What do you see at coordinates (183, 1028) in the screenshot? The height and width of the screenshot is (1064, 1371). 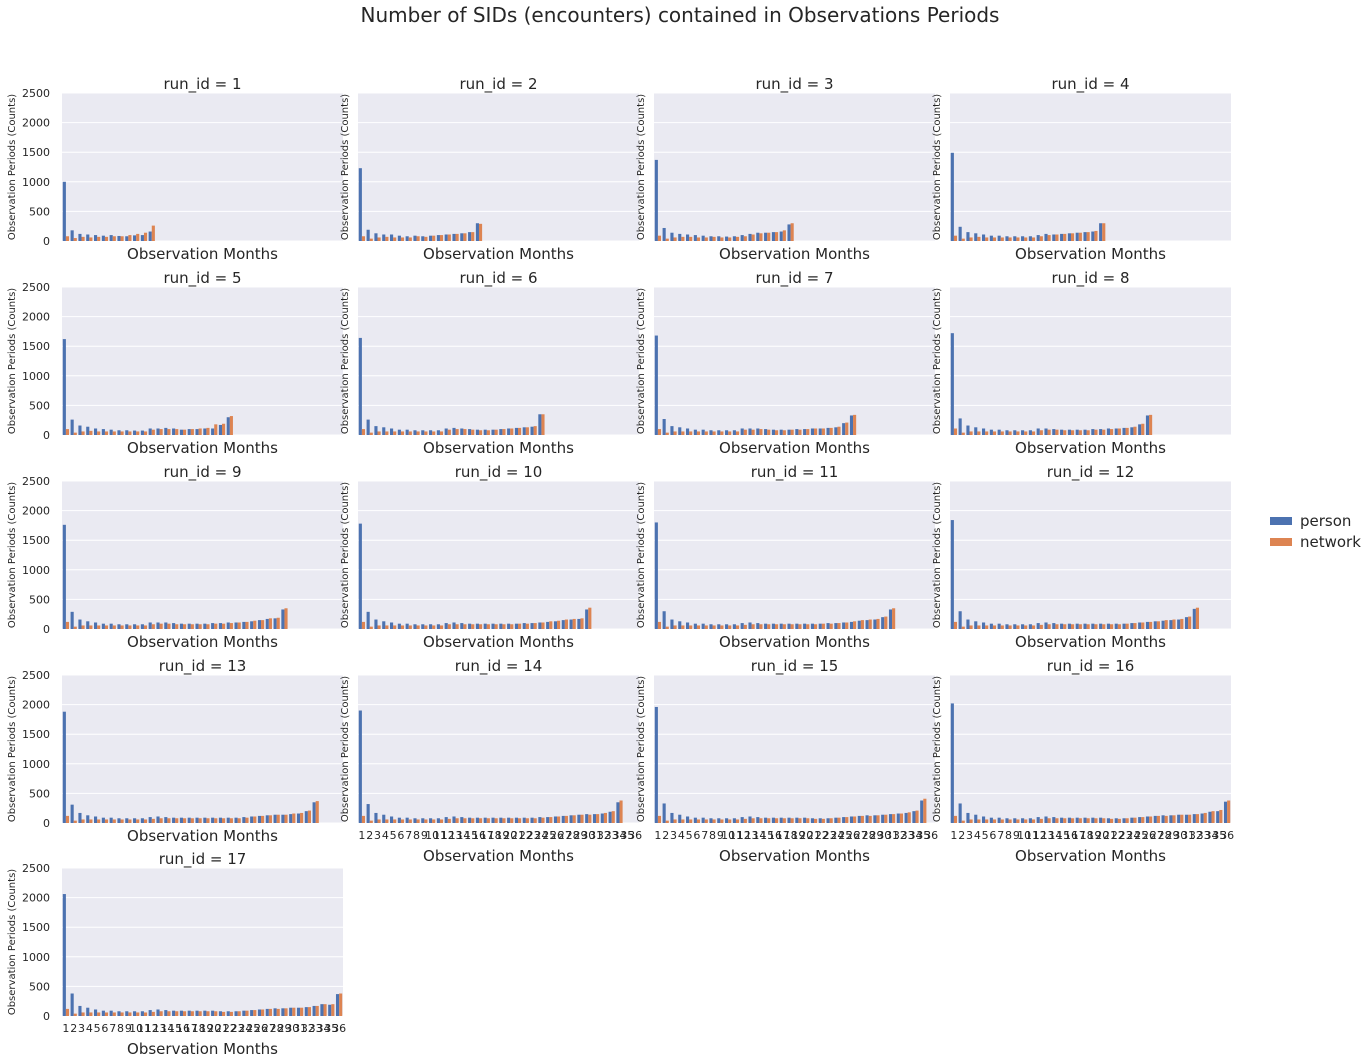 I see `x-tick-label: 16` at bounding box center [183, 1028].